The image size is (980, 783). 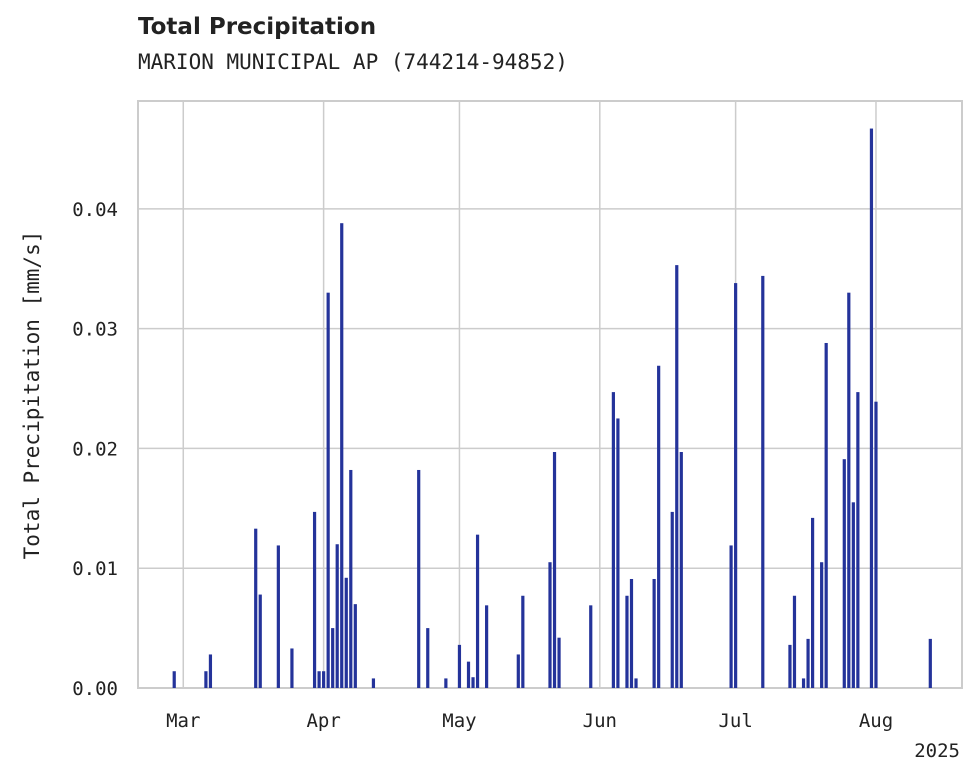 I want to click on x-tick-label: May, so click(x=459, y=721).